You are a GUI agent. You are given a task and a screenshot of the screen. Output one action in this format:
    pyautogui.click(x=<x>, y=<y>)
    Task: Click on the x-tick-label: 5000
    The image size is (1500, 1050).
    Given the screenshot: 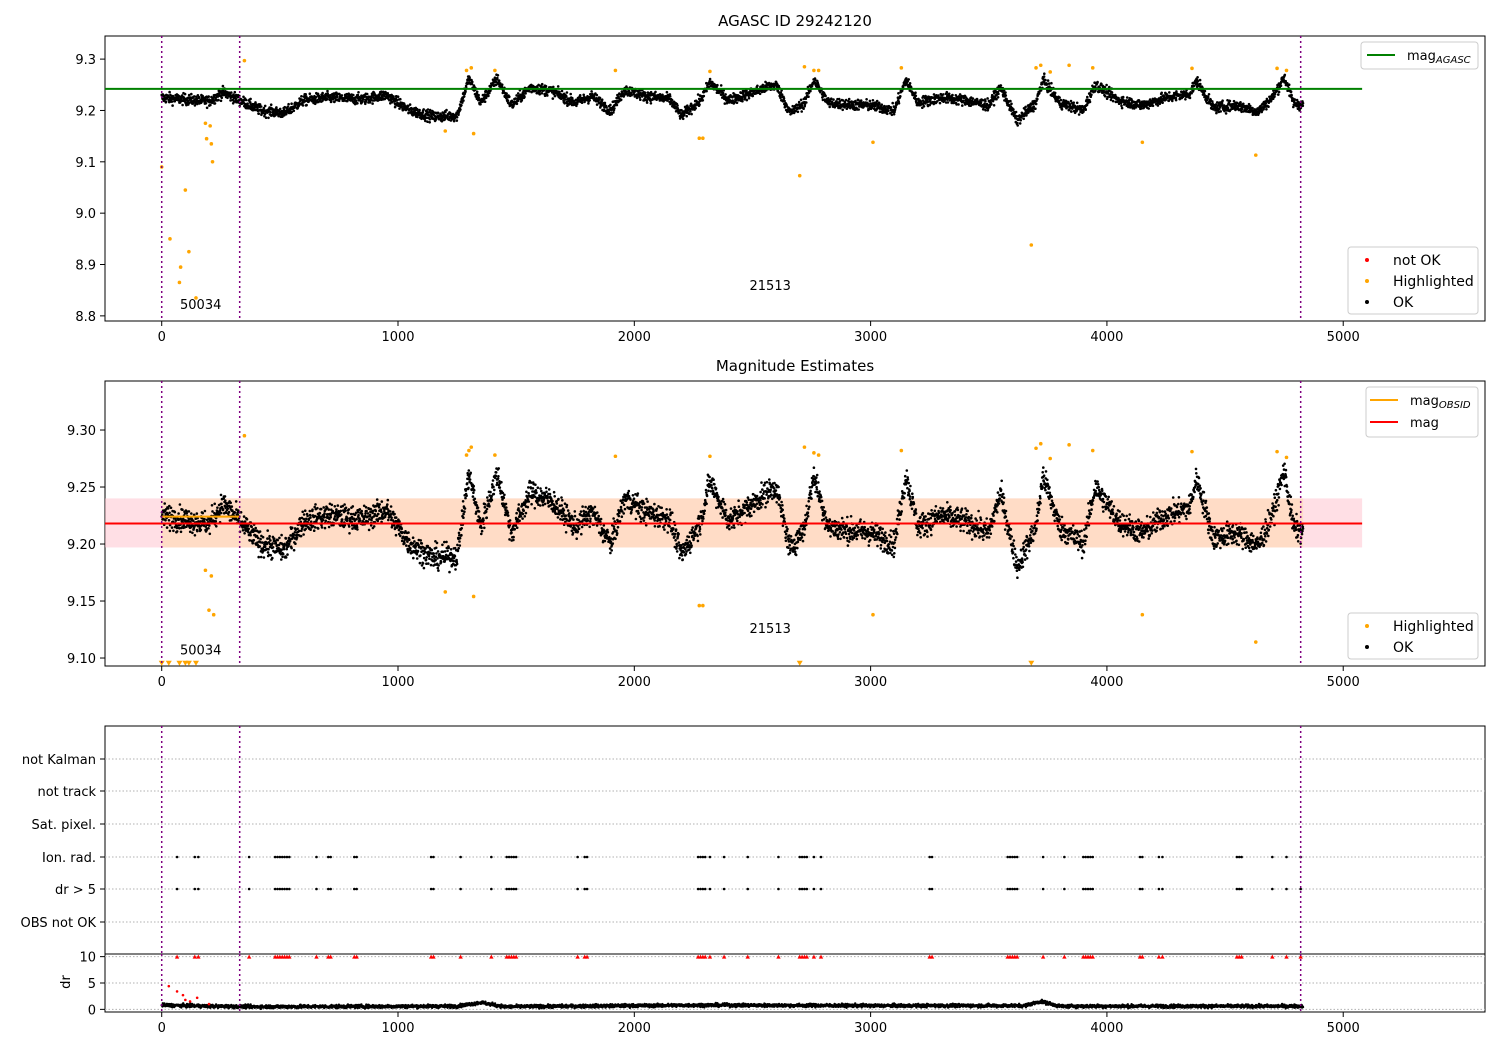 What is the action you would take?
    pyautogui.click(x=1343, y=337)
    